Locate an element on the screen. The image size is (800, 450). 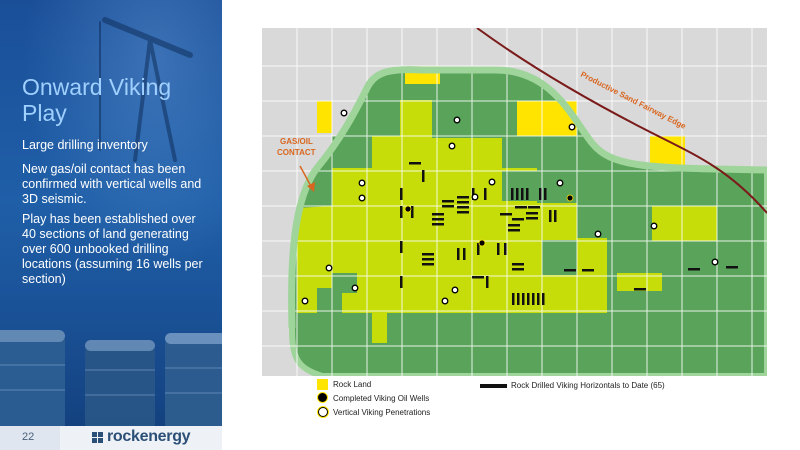
gas-oil-label-line1: GAS/OIL is located at coordinates (296, 141).